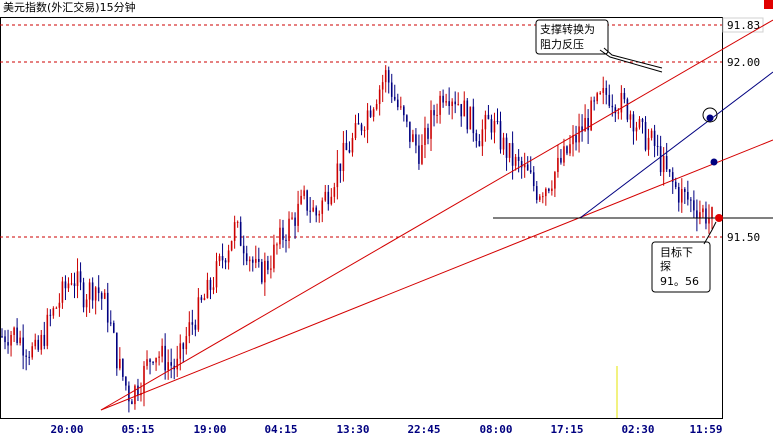 This screenshot has height=436, width=773. What do you see at coordinates (679, 281) in the screenshot?
I see `annotation-target-line3: 91。56` at bounding box center [679, 281].